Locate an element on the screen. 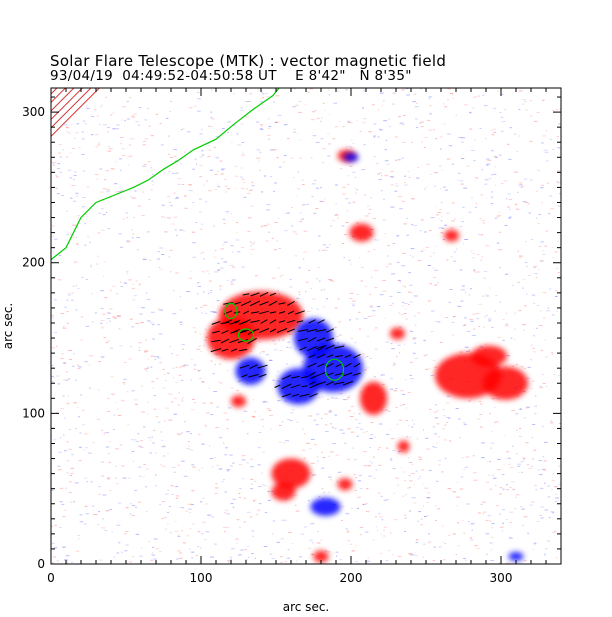 This screenshot has width=612, height=617. y-tick-label: 200 is located at coordinates (33, 263).